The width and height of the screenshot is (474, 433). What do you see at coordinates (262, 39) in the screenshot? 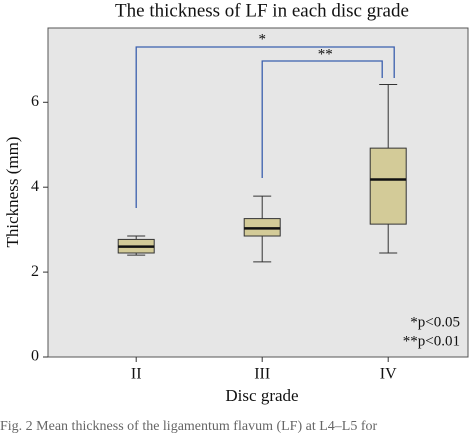
I see `significance-mark: *` at bounding box center [262, 39].